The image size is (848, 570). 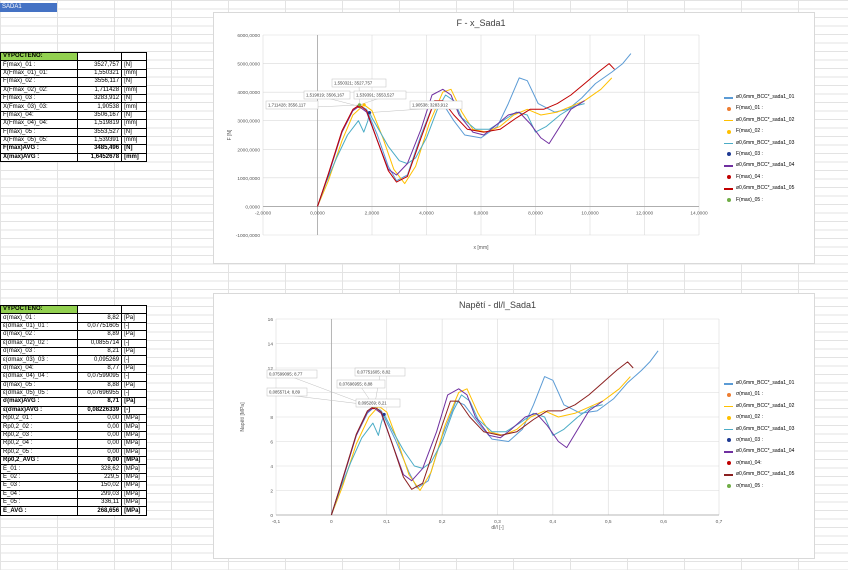 I want to click on label-cell: Rp0,2_05 :, so click(x=39, y=452).